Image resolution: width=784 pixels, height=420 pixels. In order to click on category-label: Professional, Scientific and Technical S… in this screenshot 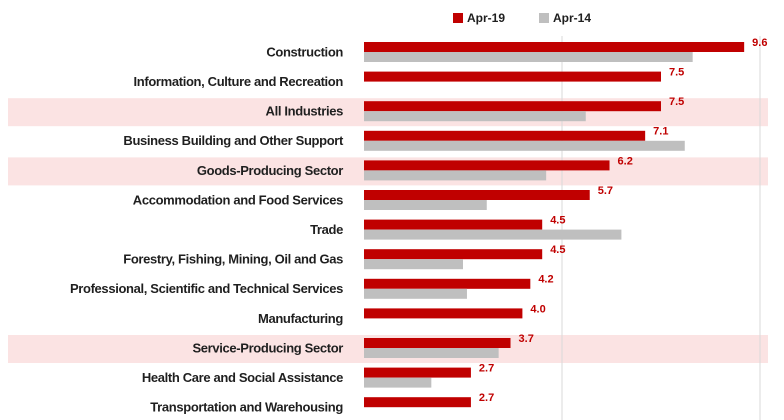, I will do `click(206, 288)`.